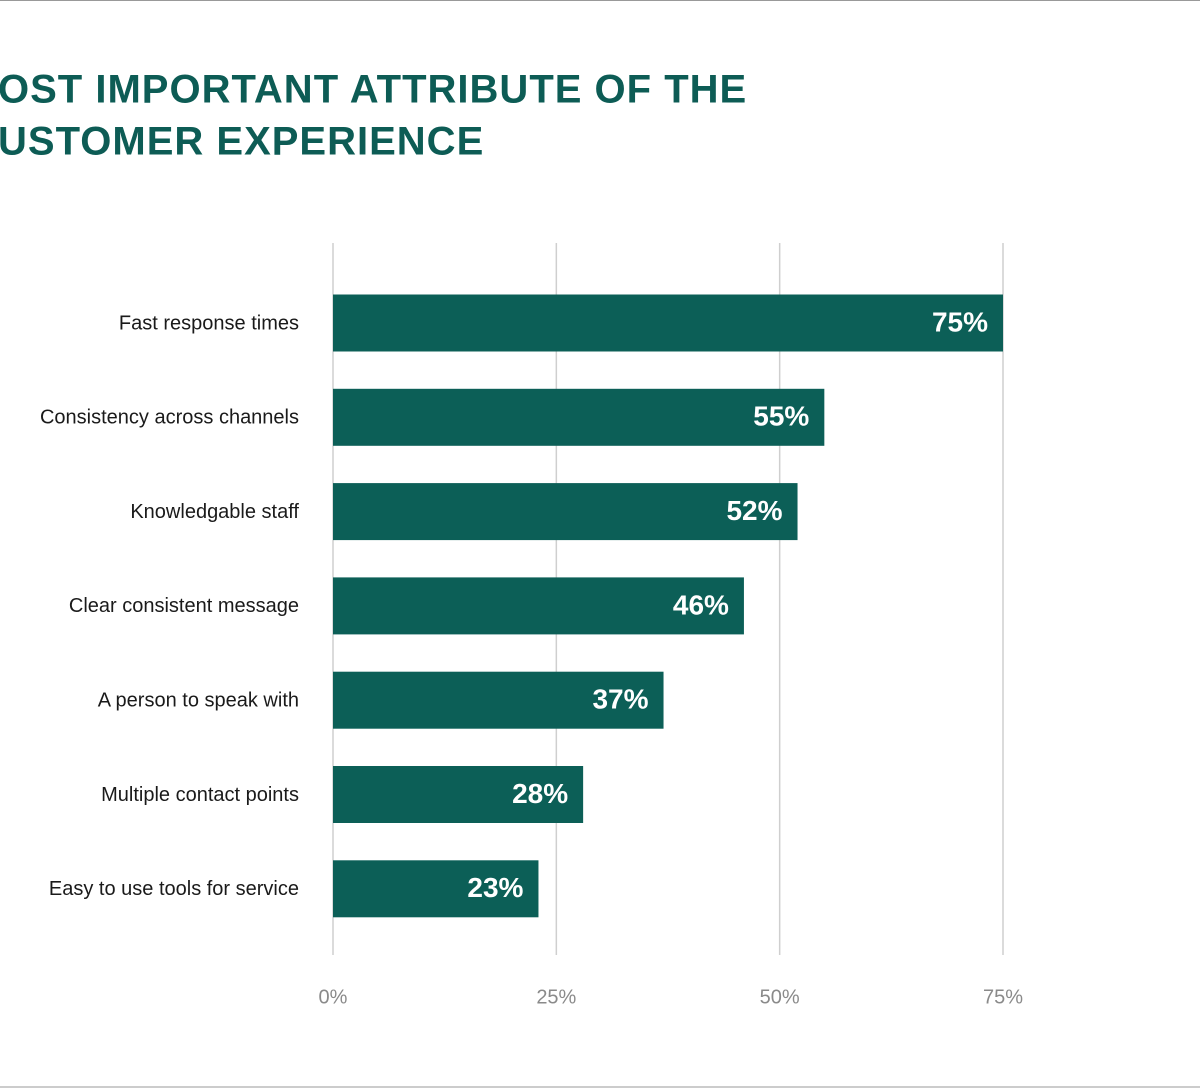 This screenshot has width=1200, height=1088. I want to click on y-tick-label: Knowledgable staff, so click(214, 512).